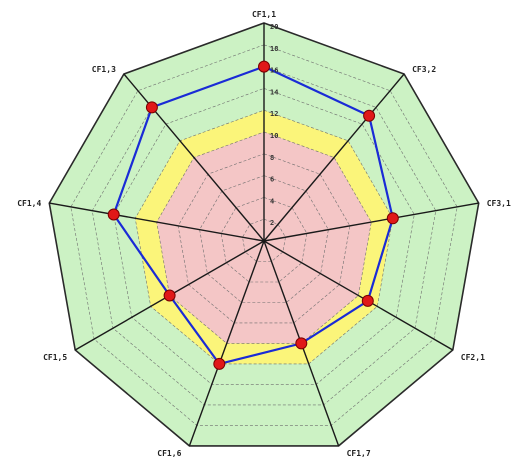 The height and width of the screenshot is (468, 519). I want to click on axis-label: CF3,1, so click(499, 203).